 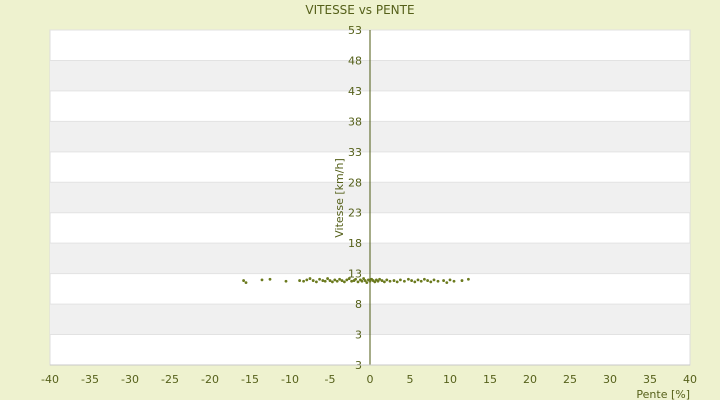 What do you see at coordinates (210, 379) in the screenshot?
I see `x-tick-label: -20` at bounding box center [210, 379].